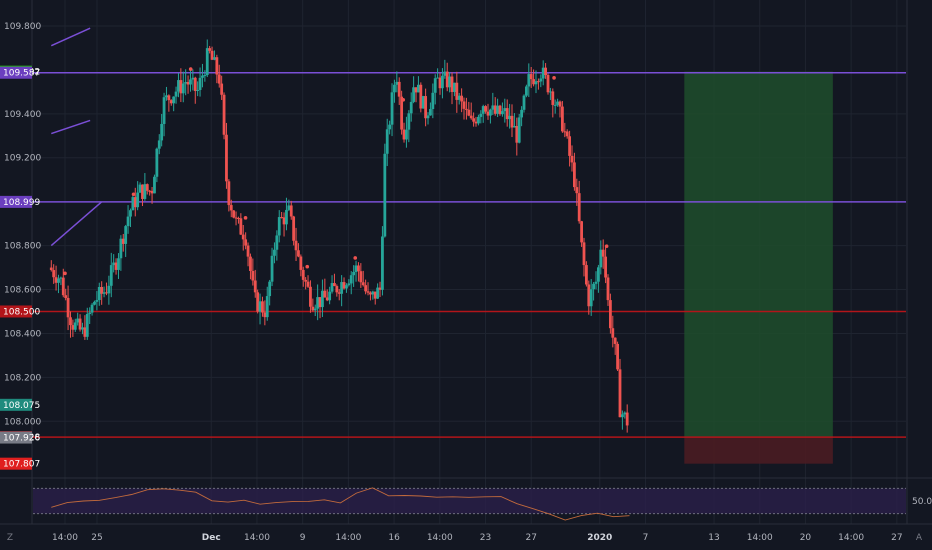 This screenshot has height=550, width=932. I want to click on time-zone-button: Z, so click(10, 538).